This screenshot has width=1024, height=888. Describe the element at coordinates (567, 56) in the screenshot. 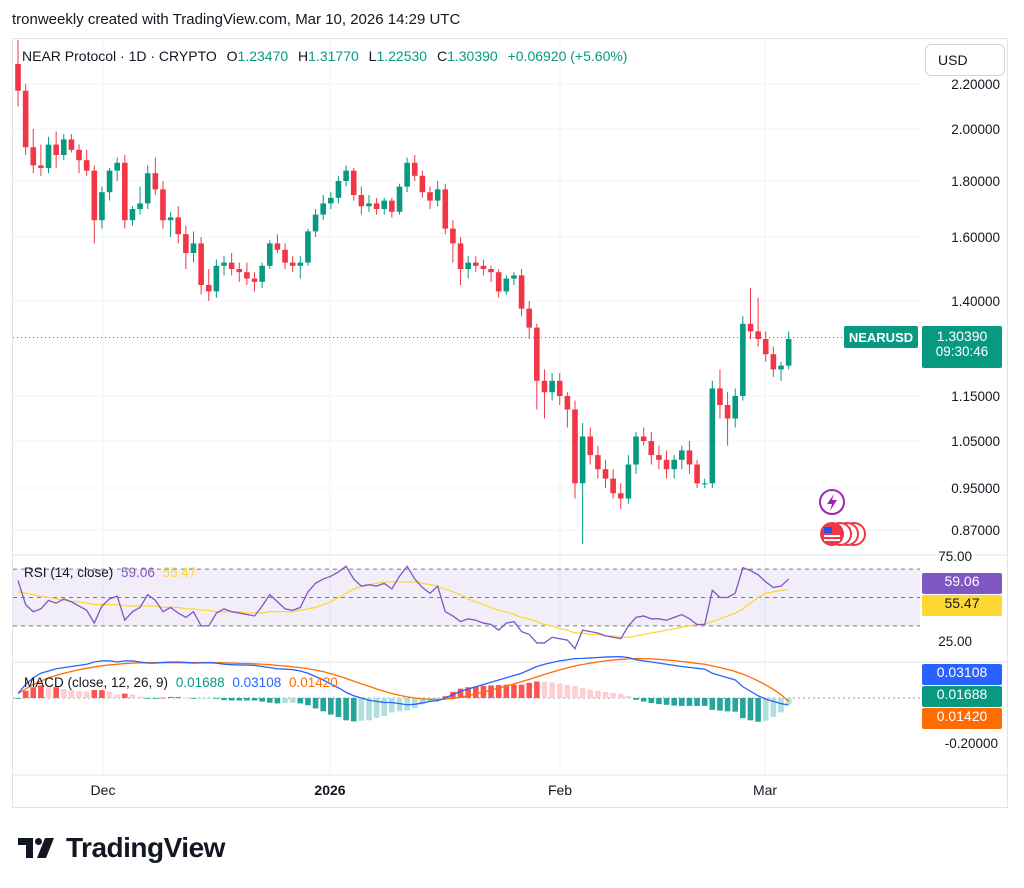

I see `change-value: +0.06920 (+5.60%)` at that location.